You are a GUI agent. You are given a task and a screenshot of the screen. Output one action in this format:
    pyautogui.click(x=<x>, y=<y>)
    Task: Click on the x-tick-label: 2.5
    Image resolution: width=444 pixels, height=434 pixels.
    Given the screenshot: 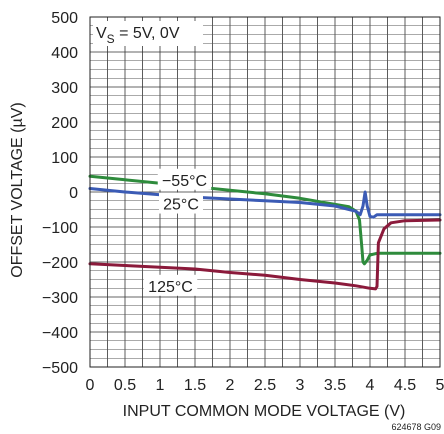 What is the action you would take?
    pyautogui.click(x=265, y=385)
    